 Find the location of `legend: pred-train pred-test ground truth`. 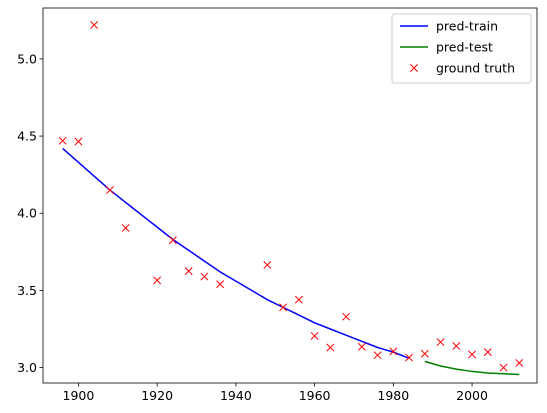

legend: pred-train pred-test ground truth is located at coordinates (461, 48).